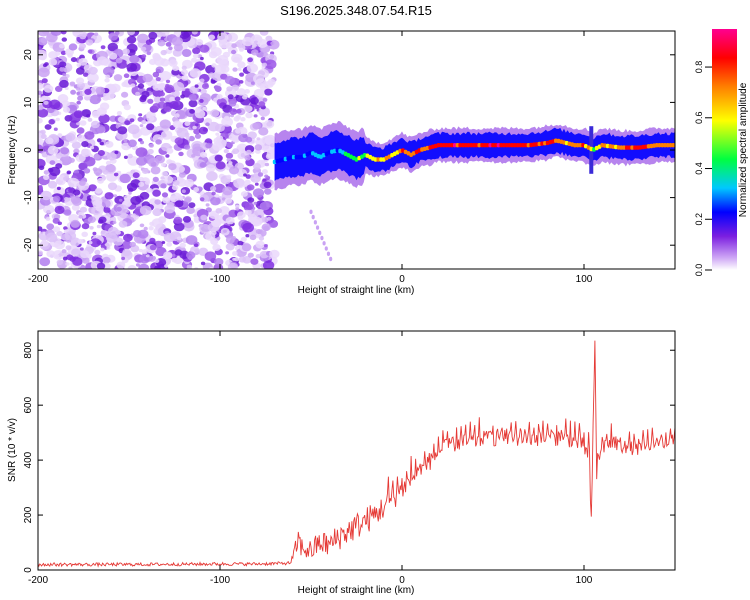 The width and height of the screenshot is (750, 600). Describe the element at coordinates (699, 118) in the screenshot. I see `colorbar-tick-label: 0.6` at that location.